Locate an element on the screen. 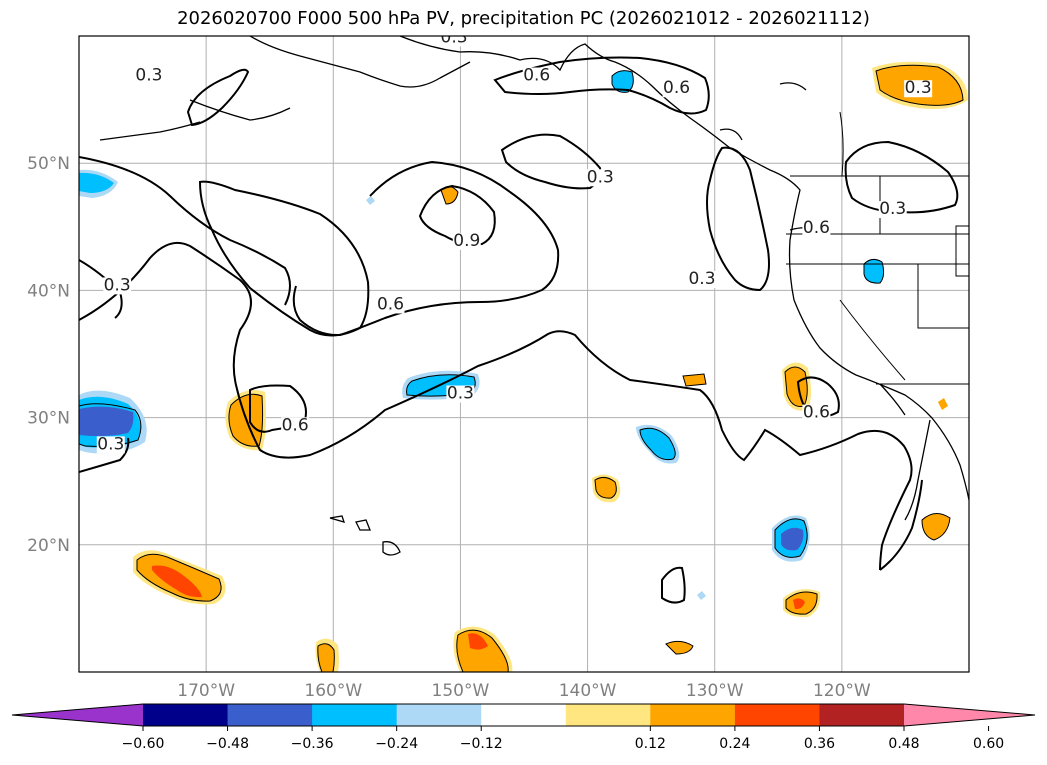 Image resolution: width=1047 pixels, height=765 pixels. neg-anomaly-west is located at coordinates (113, 422).